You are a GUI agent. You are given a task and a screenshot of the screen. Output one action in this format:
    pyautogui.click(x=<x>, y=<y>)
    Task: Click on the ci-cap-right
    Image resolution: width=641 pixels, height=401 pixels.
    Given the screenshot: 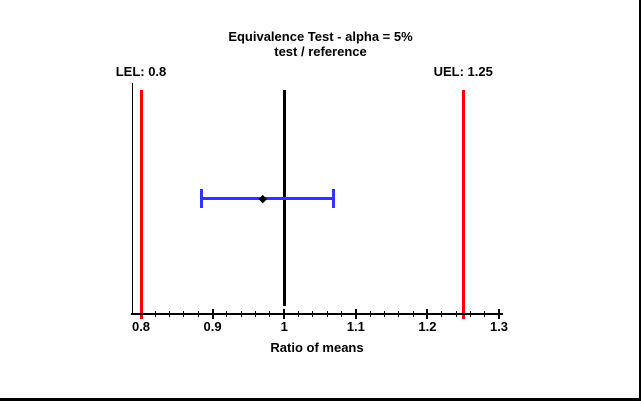 What is the action you would take?
    pyautogui.click(x=334, y=198)
    